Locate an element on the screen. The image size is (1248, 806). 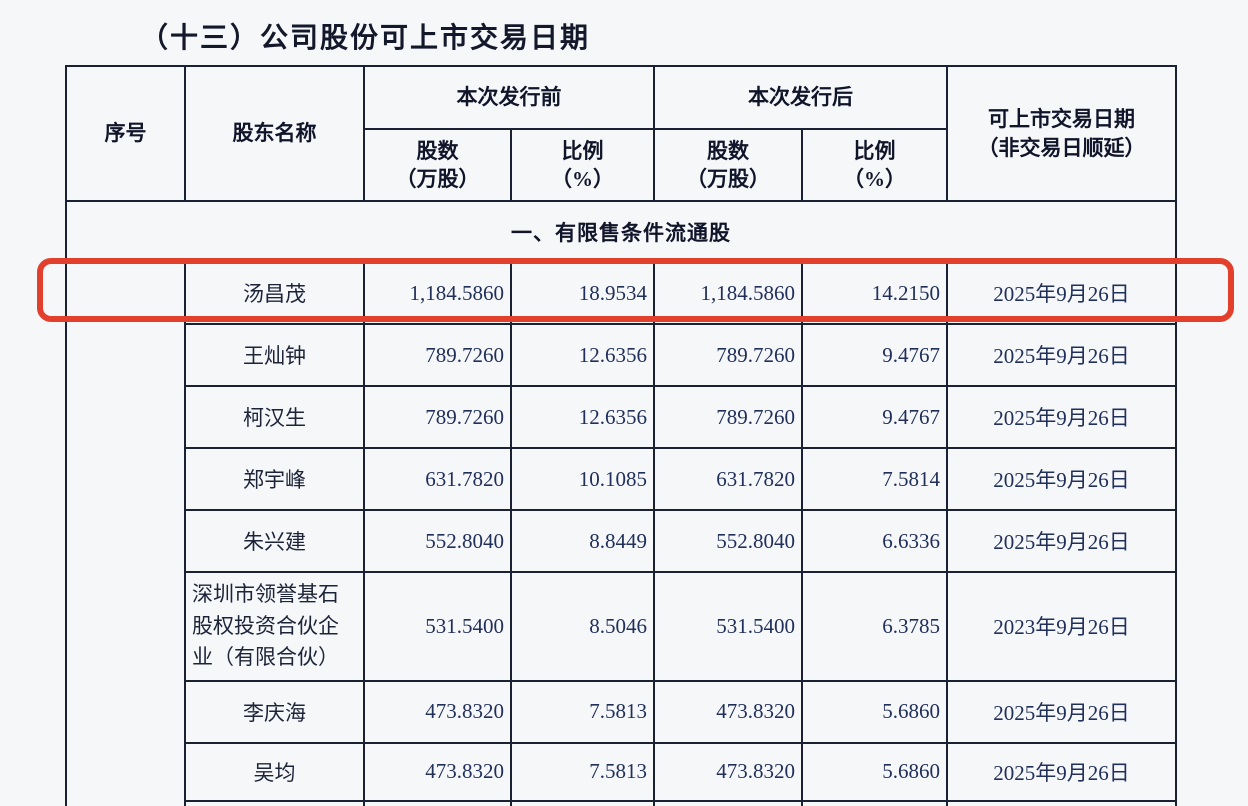
cell-shares-after: 552.8040 is located at coordinates (728, 541).